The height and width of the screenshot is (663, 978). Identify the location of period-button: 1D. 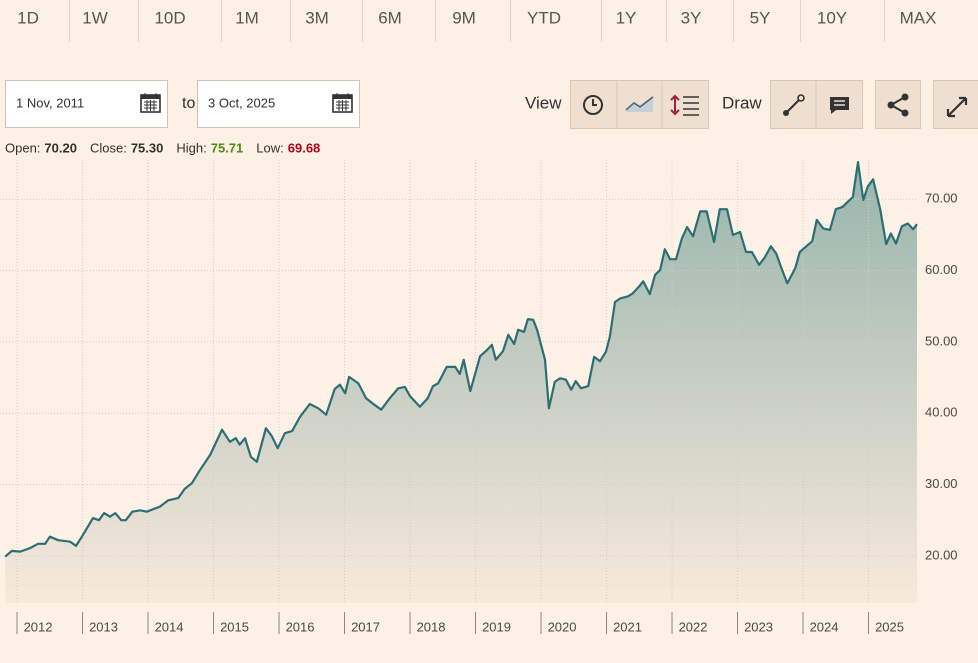
(28, 17).